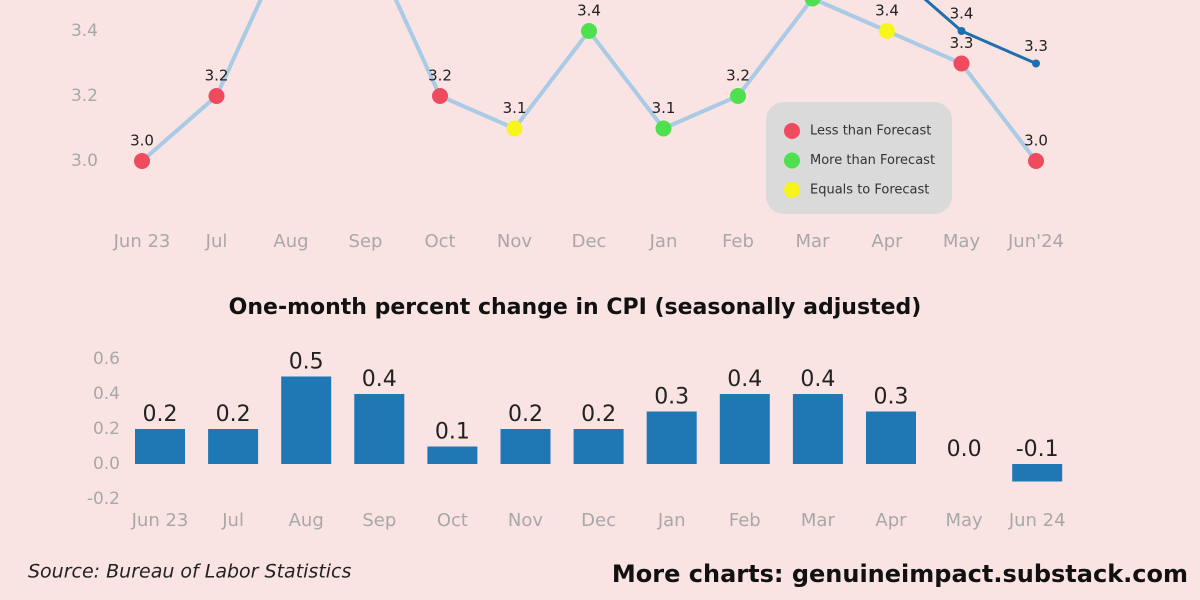 This screenshot has width=1200, height=600. I want to click on legend-label: Less than Forecast, so click(870, 131).